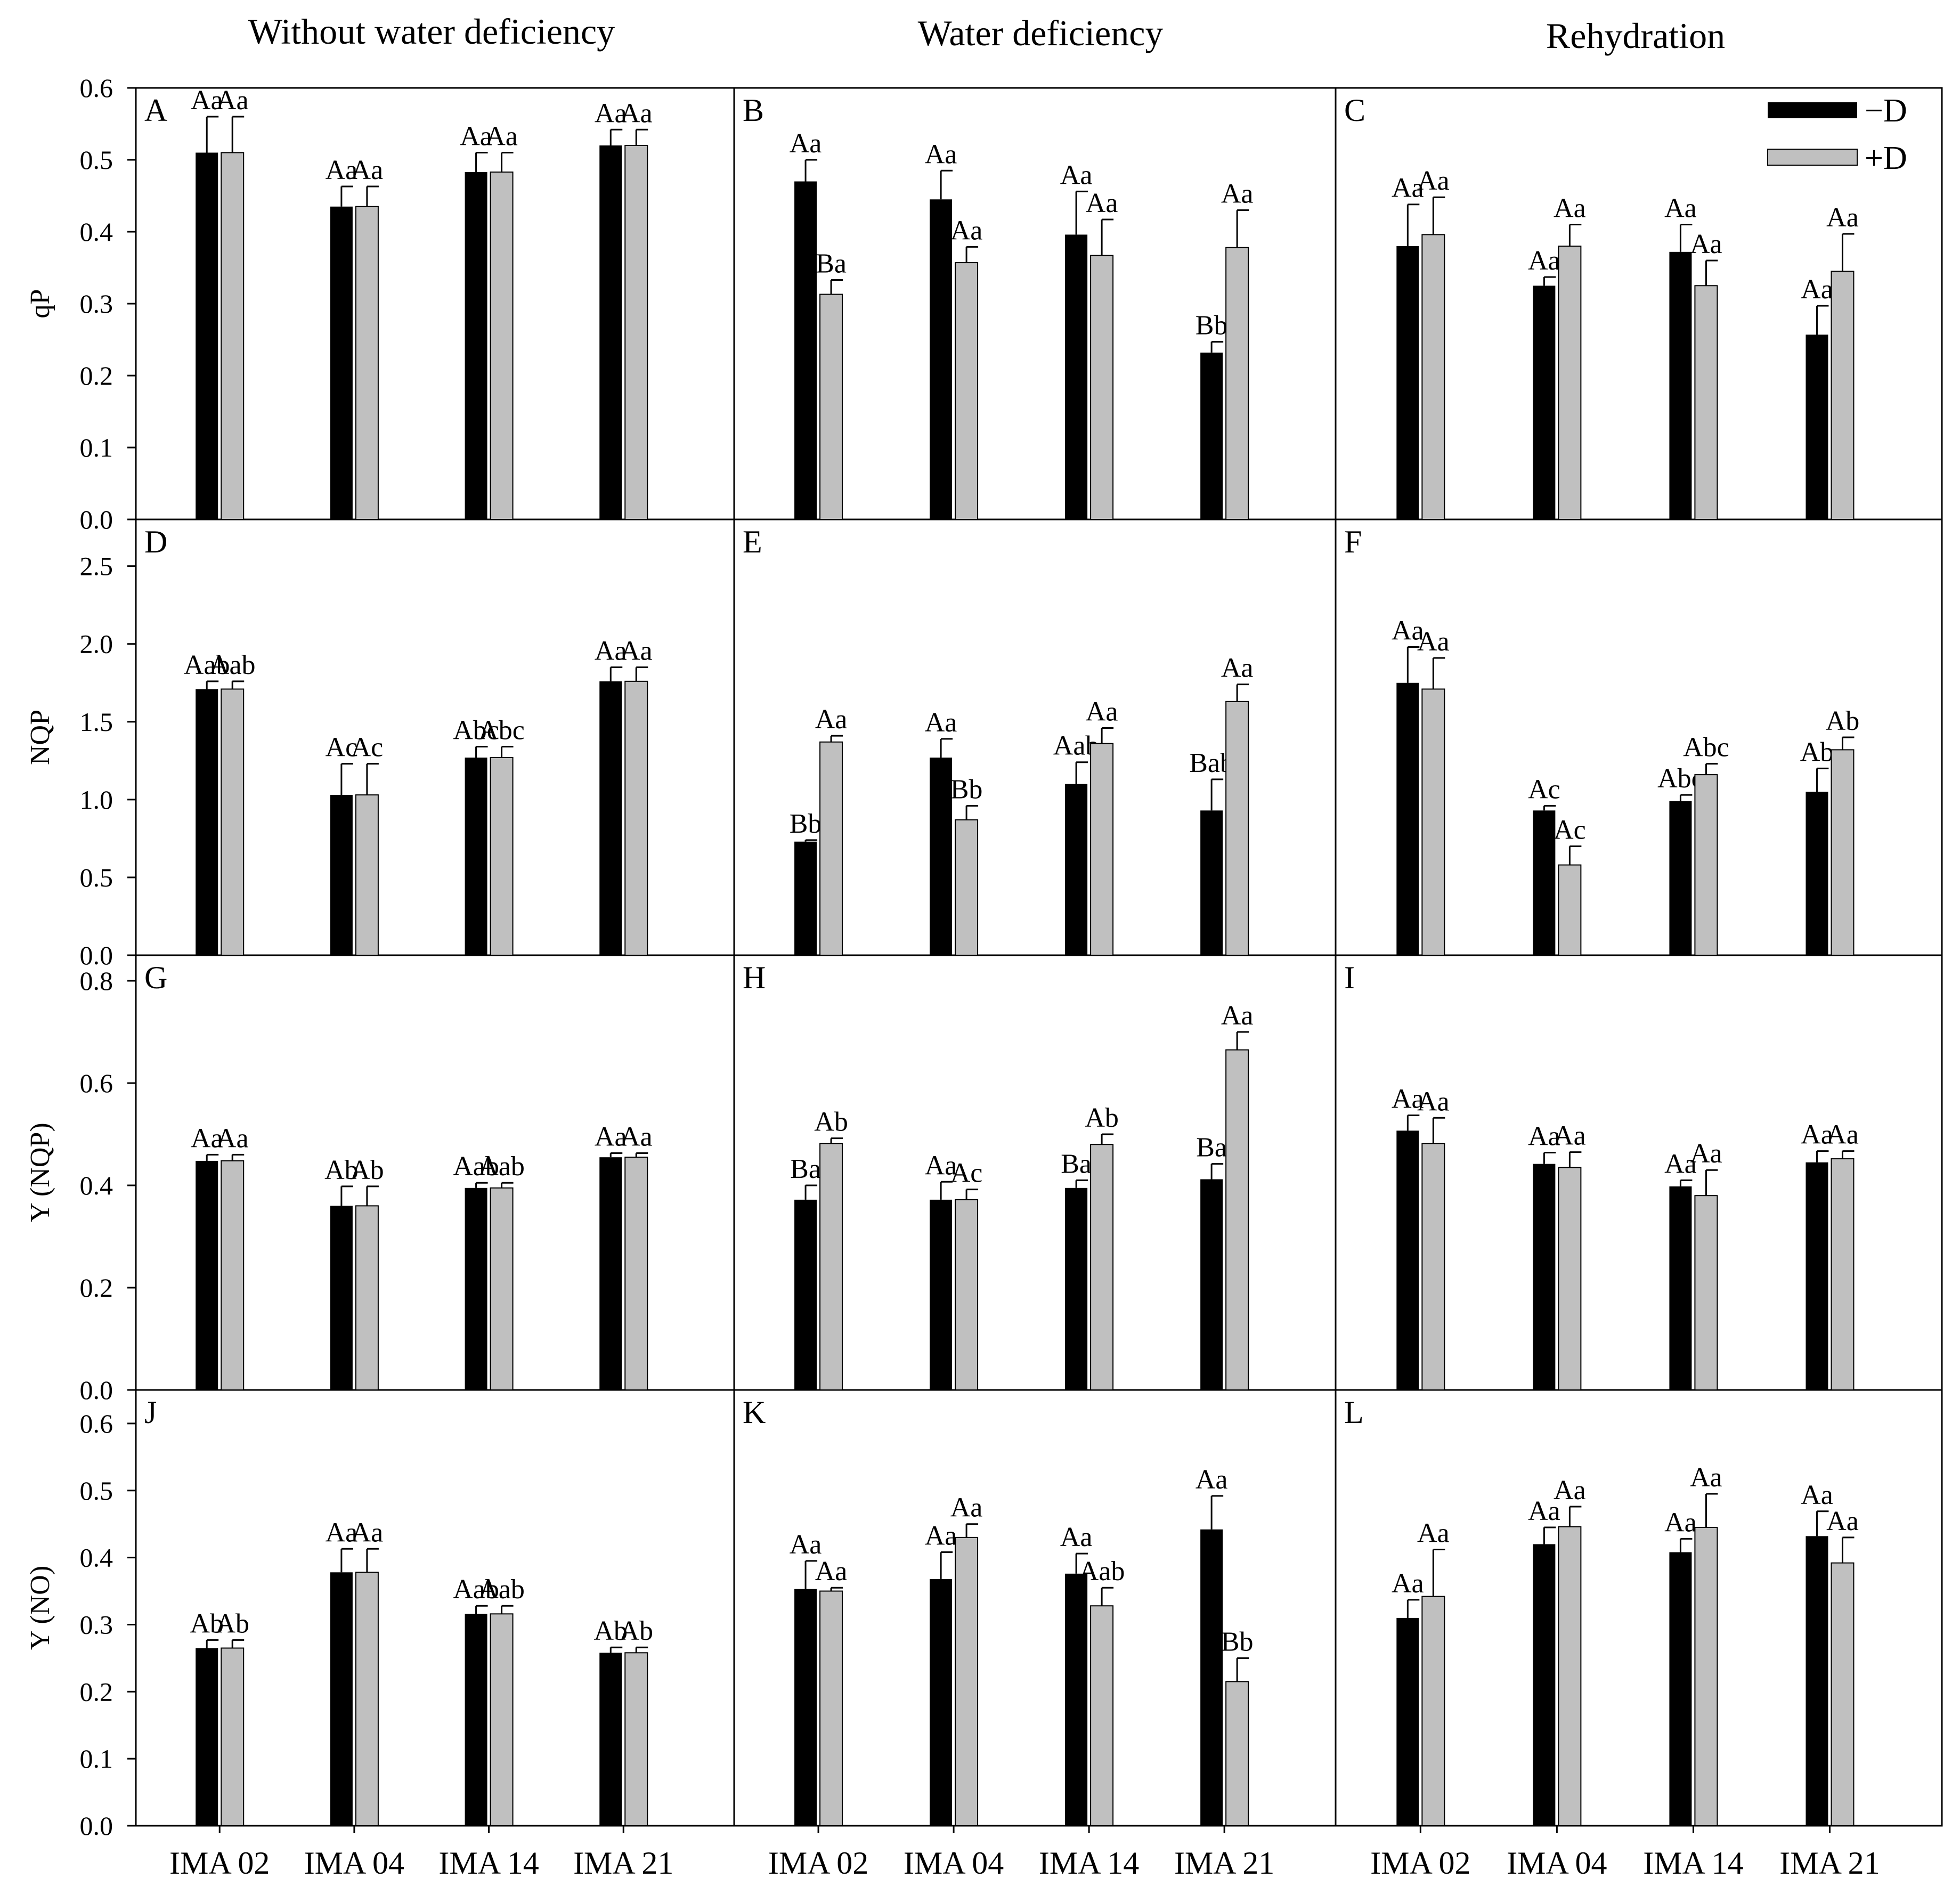 The width and height of the screenshot is (1960, 1895). What do you see at coordinates (754, 1412) in the screenshot?
I see `panel-letter: K` at bounding box center [754, 1412].